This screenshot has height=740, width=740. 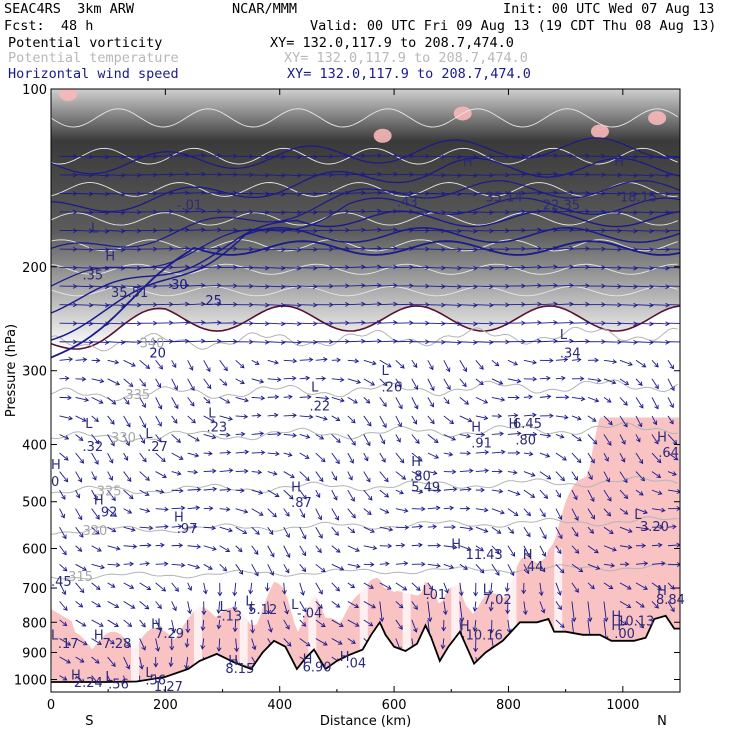 What do you see at coordinates (355, 664) in the screenshot?
I see `value-label: .04` at bounding box center [355, 664].